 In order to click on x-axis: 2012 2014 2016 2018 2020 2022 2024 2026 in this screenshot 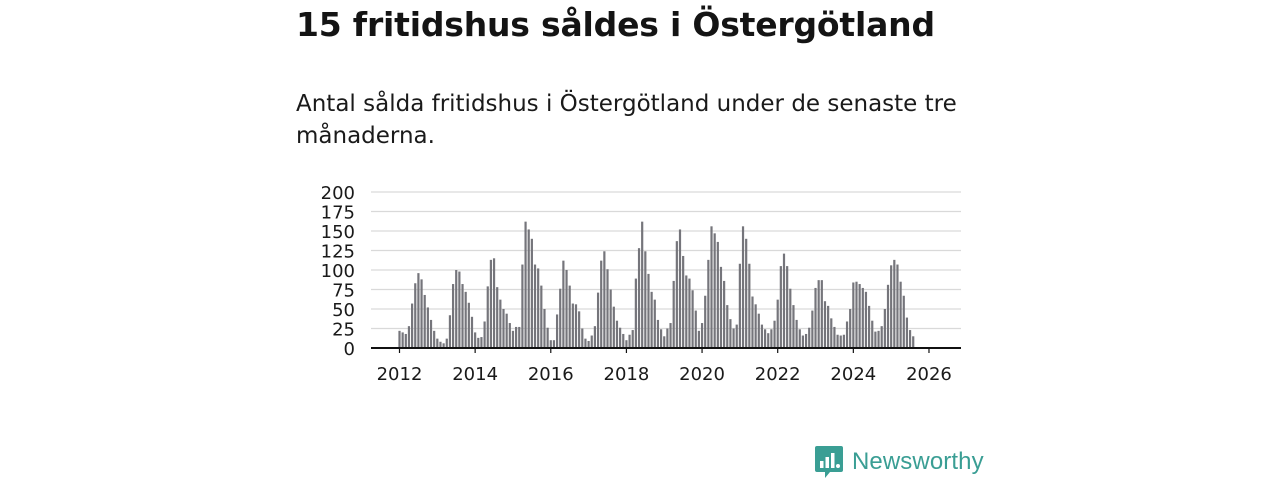, I will do `click(666, 366)`.